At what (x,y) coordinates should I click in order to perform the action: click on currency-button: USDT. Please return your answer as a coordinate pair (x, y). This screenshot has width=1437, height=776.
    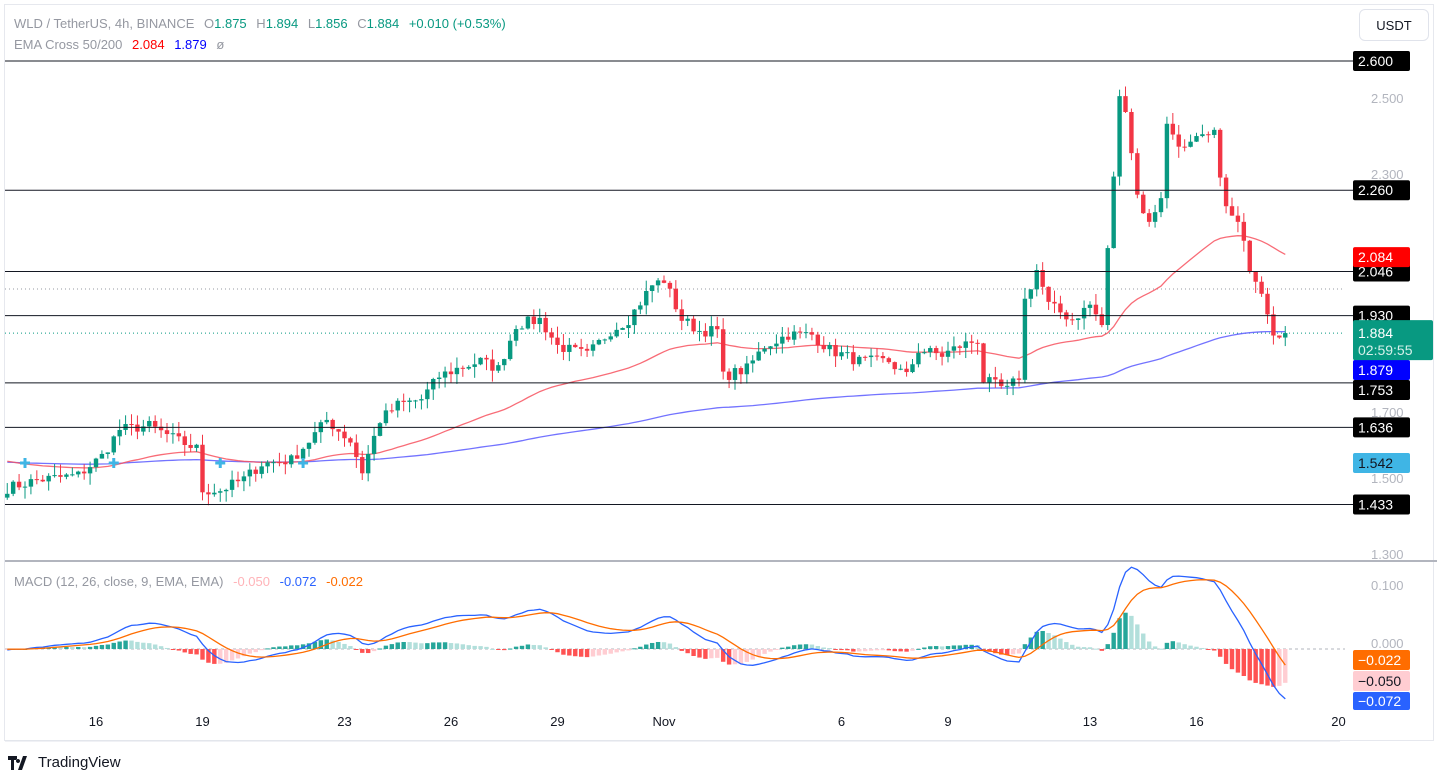
    Looking at the image, I should click on (1394, 25).